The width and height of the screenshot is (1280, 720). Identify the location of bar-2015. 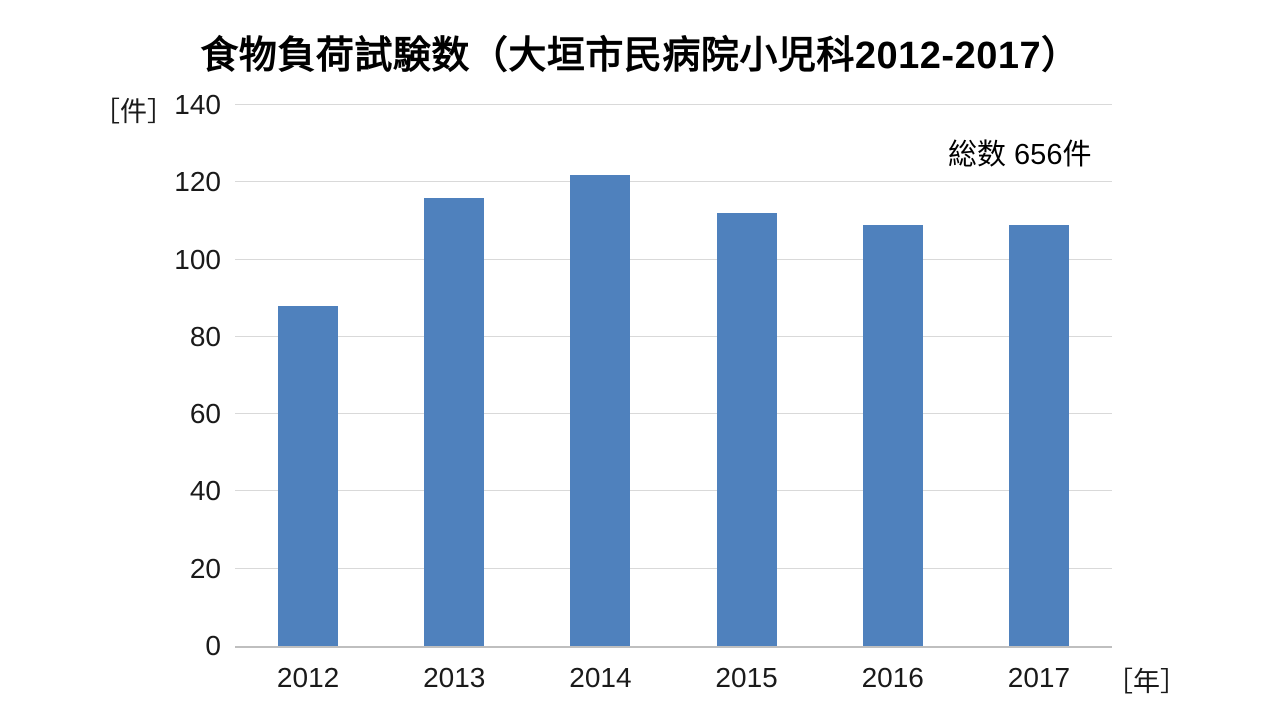
(746, 429).